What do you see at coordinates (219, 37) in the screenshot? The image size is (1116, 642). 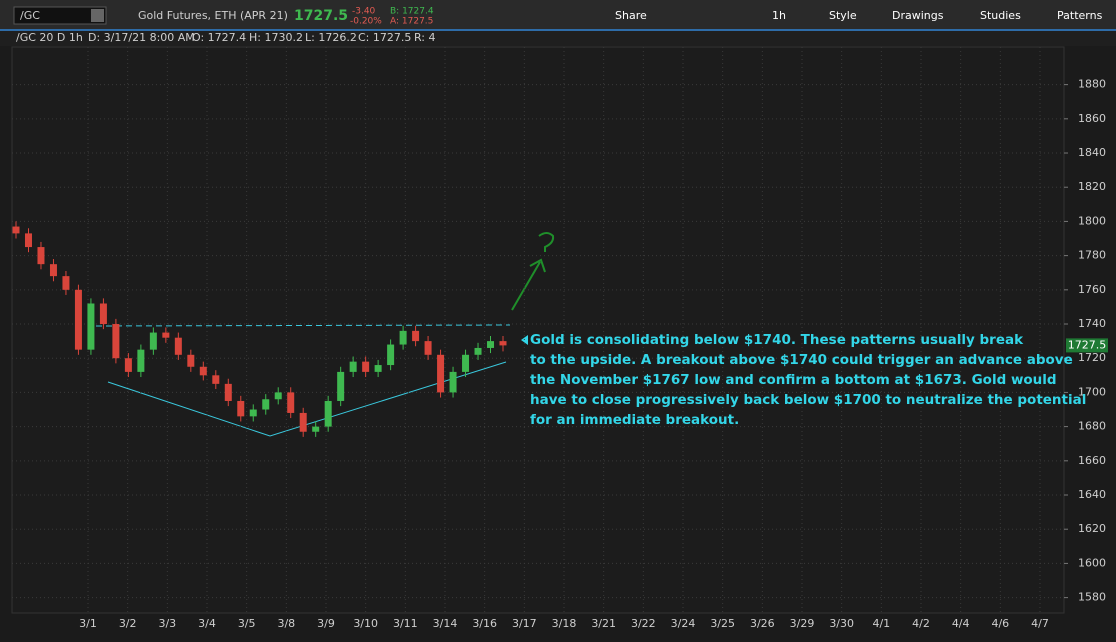 I see `info-field: O: 1727.4` at bounding box center [219, 37].